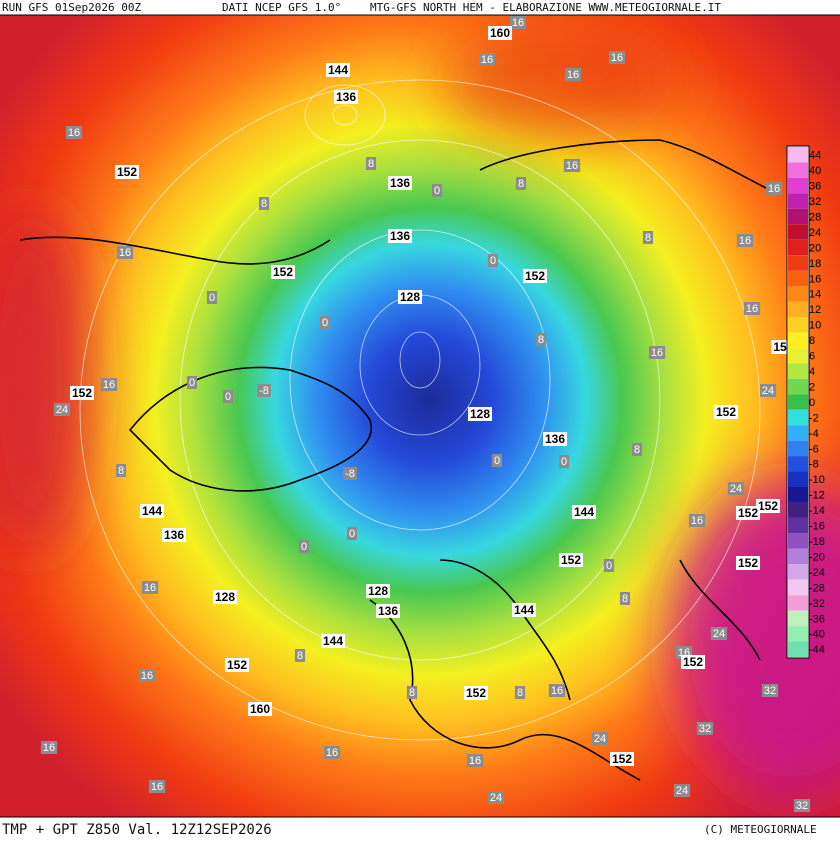  Describe the element at coordinates (812, 403) in the screenshot. I see `colorbar-label: 0` at that location.